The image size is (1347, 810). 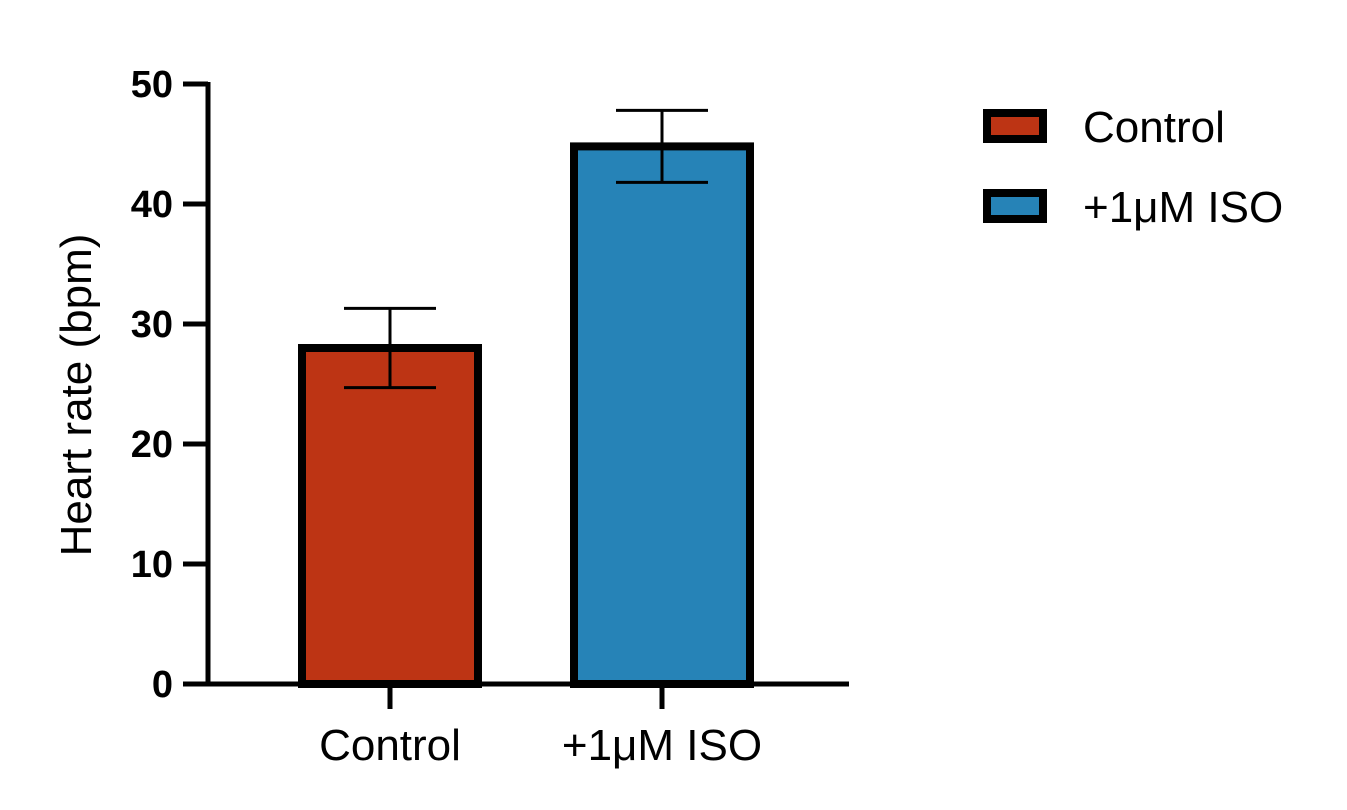 What do you see at coordinates (152, 205) in the screenshot?
I see `y-tick-label: 40` at bounding box center [152, 205].